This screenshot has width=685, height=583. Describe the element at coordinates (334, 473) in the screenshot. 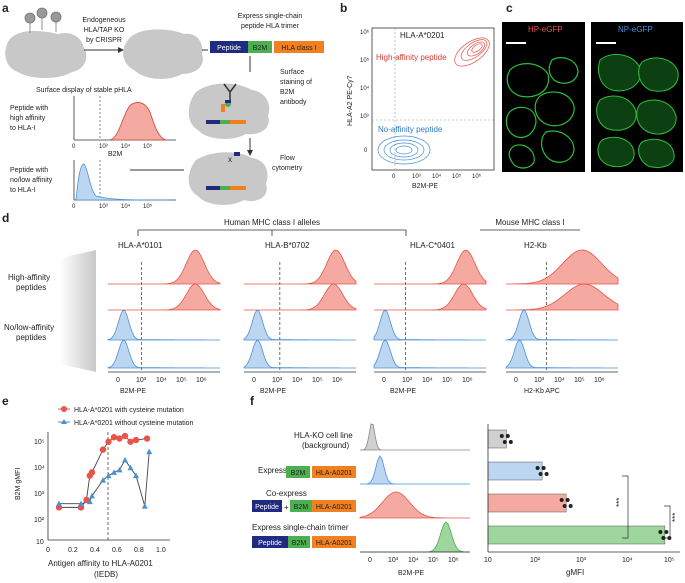

I see `f-hla-text-1: HLA-A0201` at that location.